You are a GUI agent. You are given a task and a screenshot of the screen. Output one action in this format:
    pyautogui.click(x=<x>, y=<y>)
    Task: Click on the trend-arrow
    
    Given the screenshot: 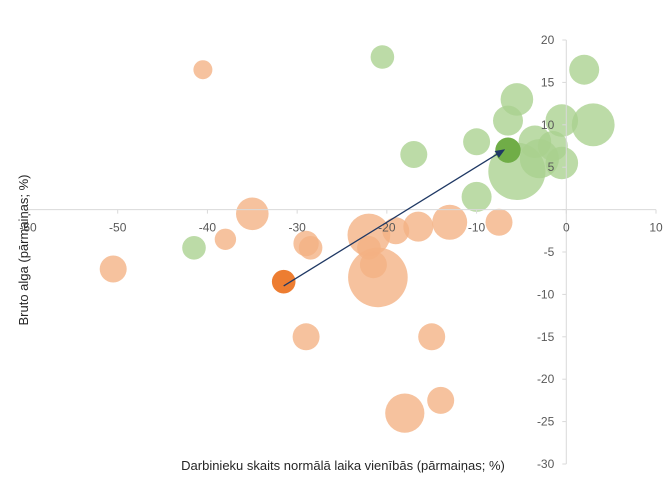 What is the action you would take?
    pyautogui.click(x=394, y=218)
    